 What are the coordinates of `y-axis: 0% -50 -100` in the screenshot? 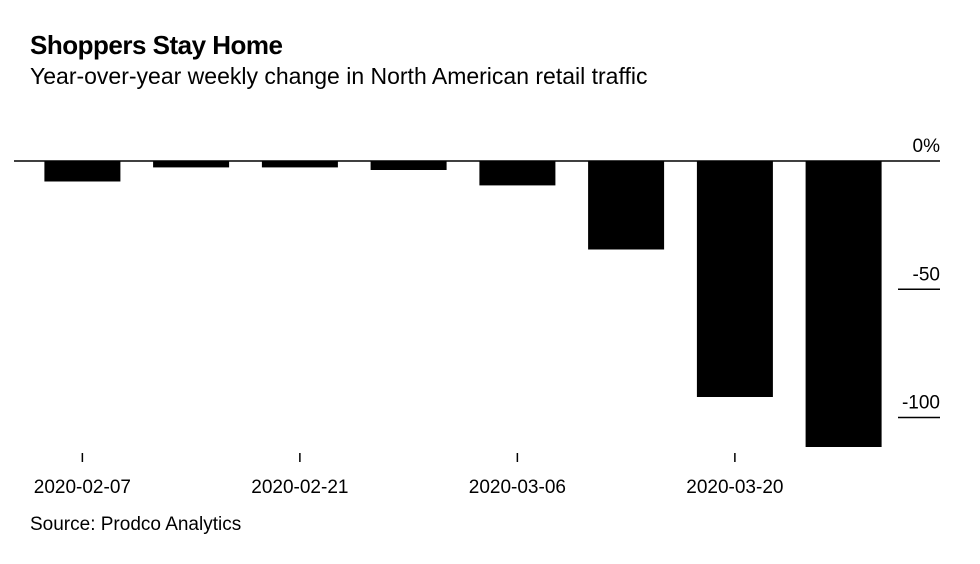 It's located at (919, 277).